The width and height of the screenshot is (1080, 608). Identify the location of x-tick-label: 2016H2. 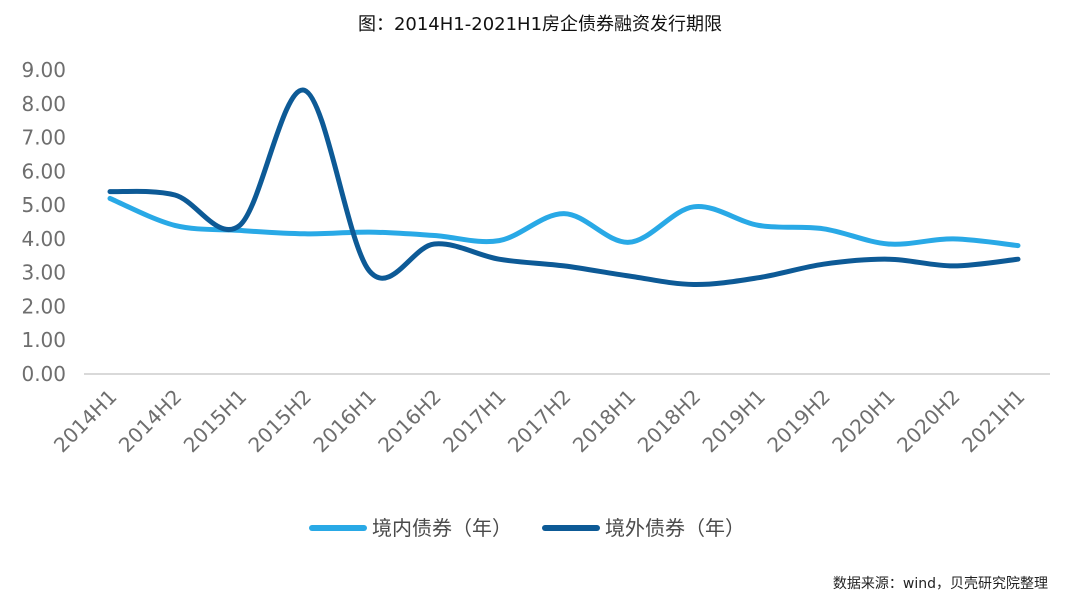
(409, 421).